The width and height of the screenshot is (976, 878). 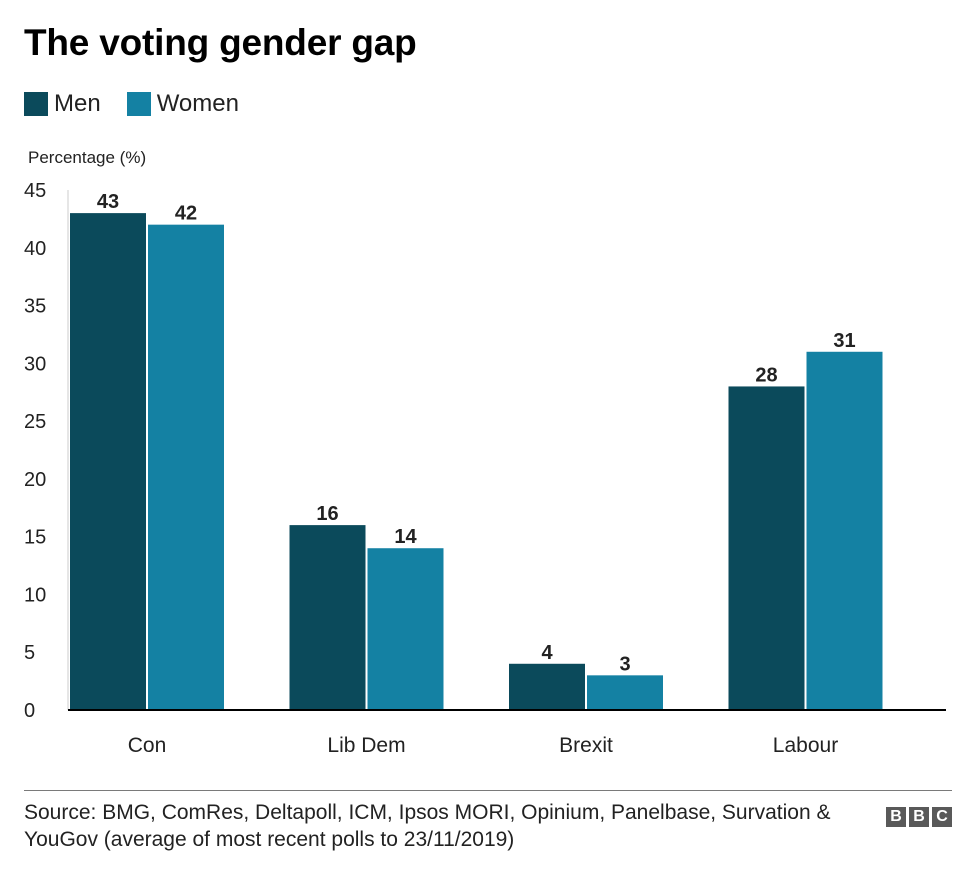 What do you see at coordinates (197, 103) in the screenshot?
I see `legend-label-women: Women` at bounding box center [197, 103].